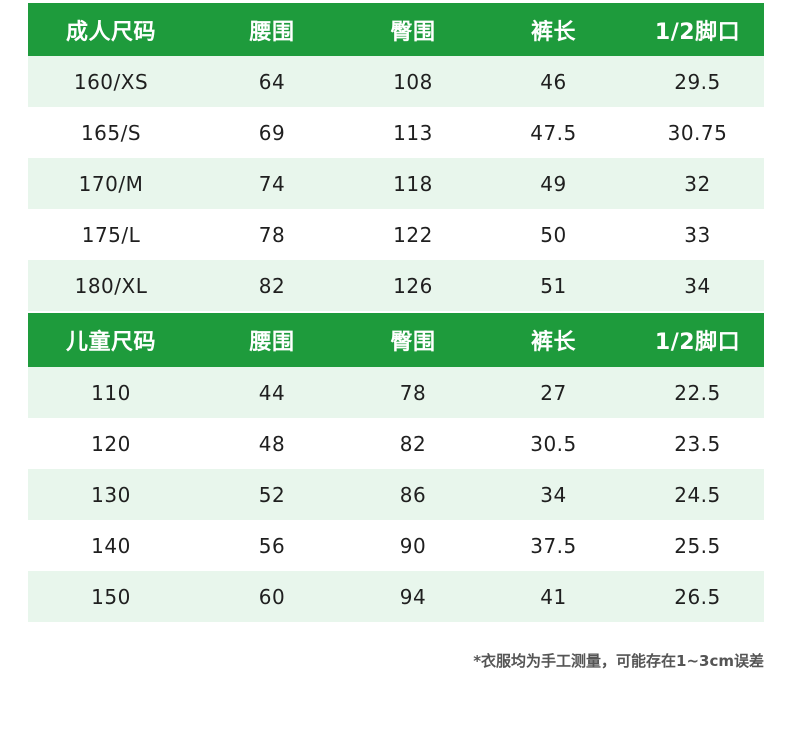 The width and height of the screenshot is (790, 753). I want to click on leg-opening-cell: 24.5, so click(697, 494).